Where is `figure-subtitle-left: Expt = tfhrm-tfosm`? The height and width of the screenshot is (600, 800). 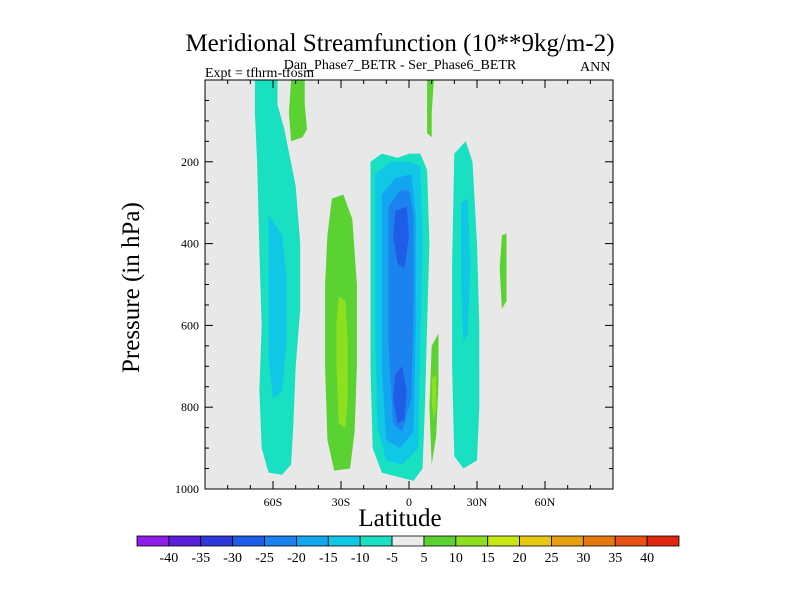
figure-subtitle-left: Expt = tfhrm-tfosm is located at coordinates (259, 73).